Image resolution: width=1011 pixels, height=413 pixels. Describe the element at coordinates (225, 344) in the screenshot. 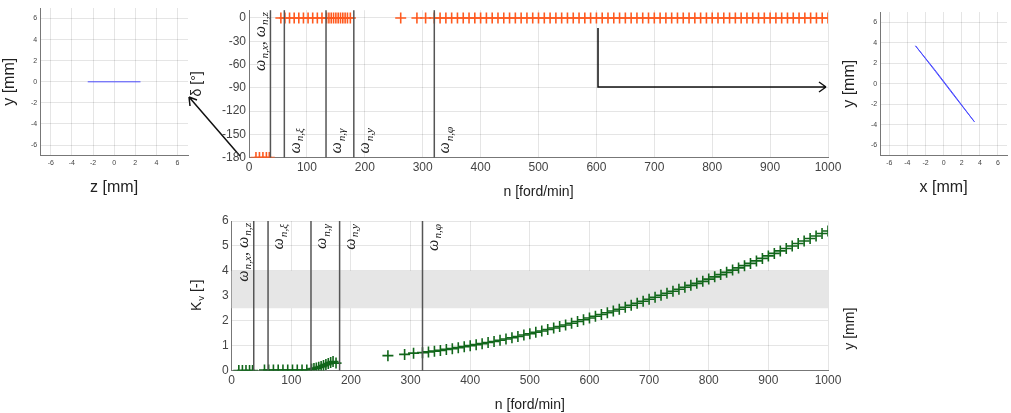

I see `y-tick-label: 1` at that location.